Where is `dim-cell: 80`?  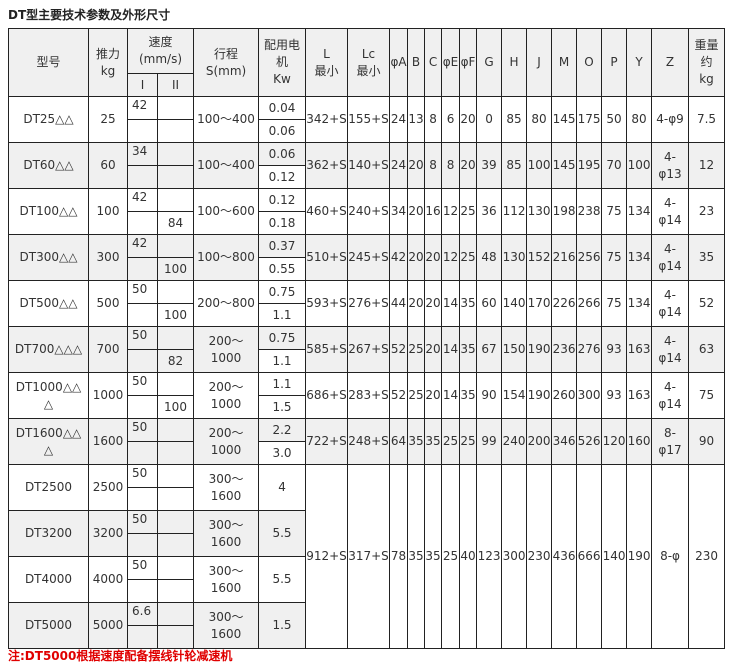
dim-cell: 80 is located at coordinates (539, 119).